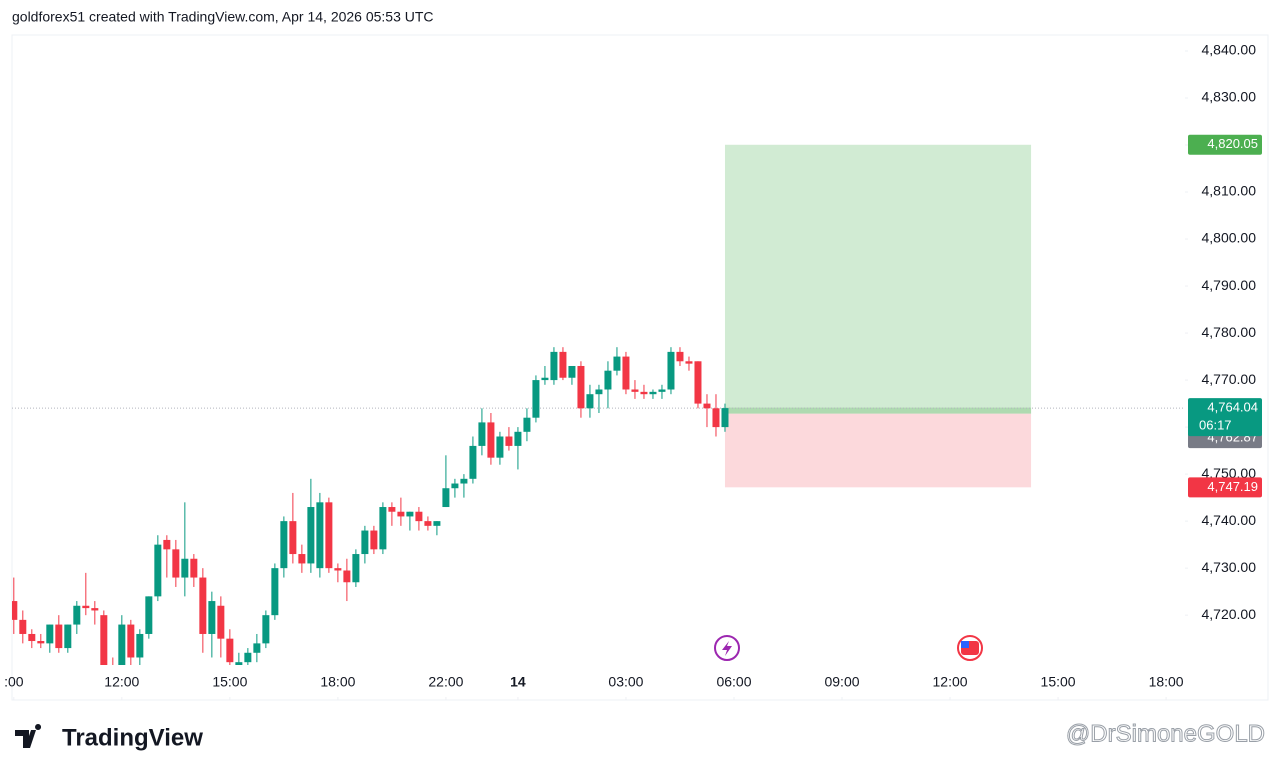 The height and width of the screenshot is (775, 1280). I want to click on x-tick-label: 03:00, so click(625, 682).